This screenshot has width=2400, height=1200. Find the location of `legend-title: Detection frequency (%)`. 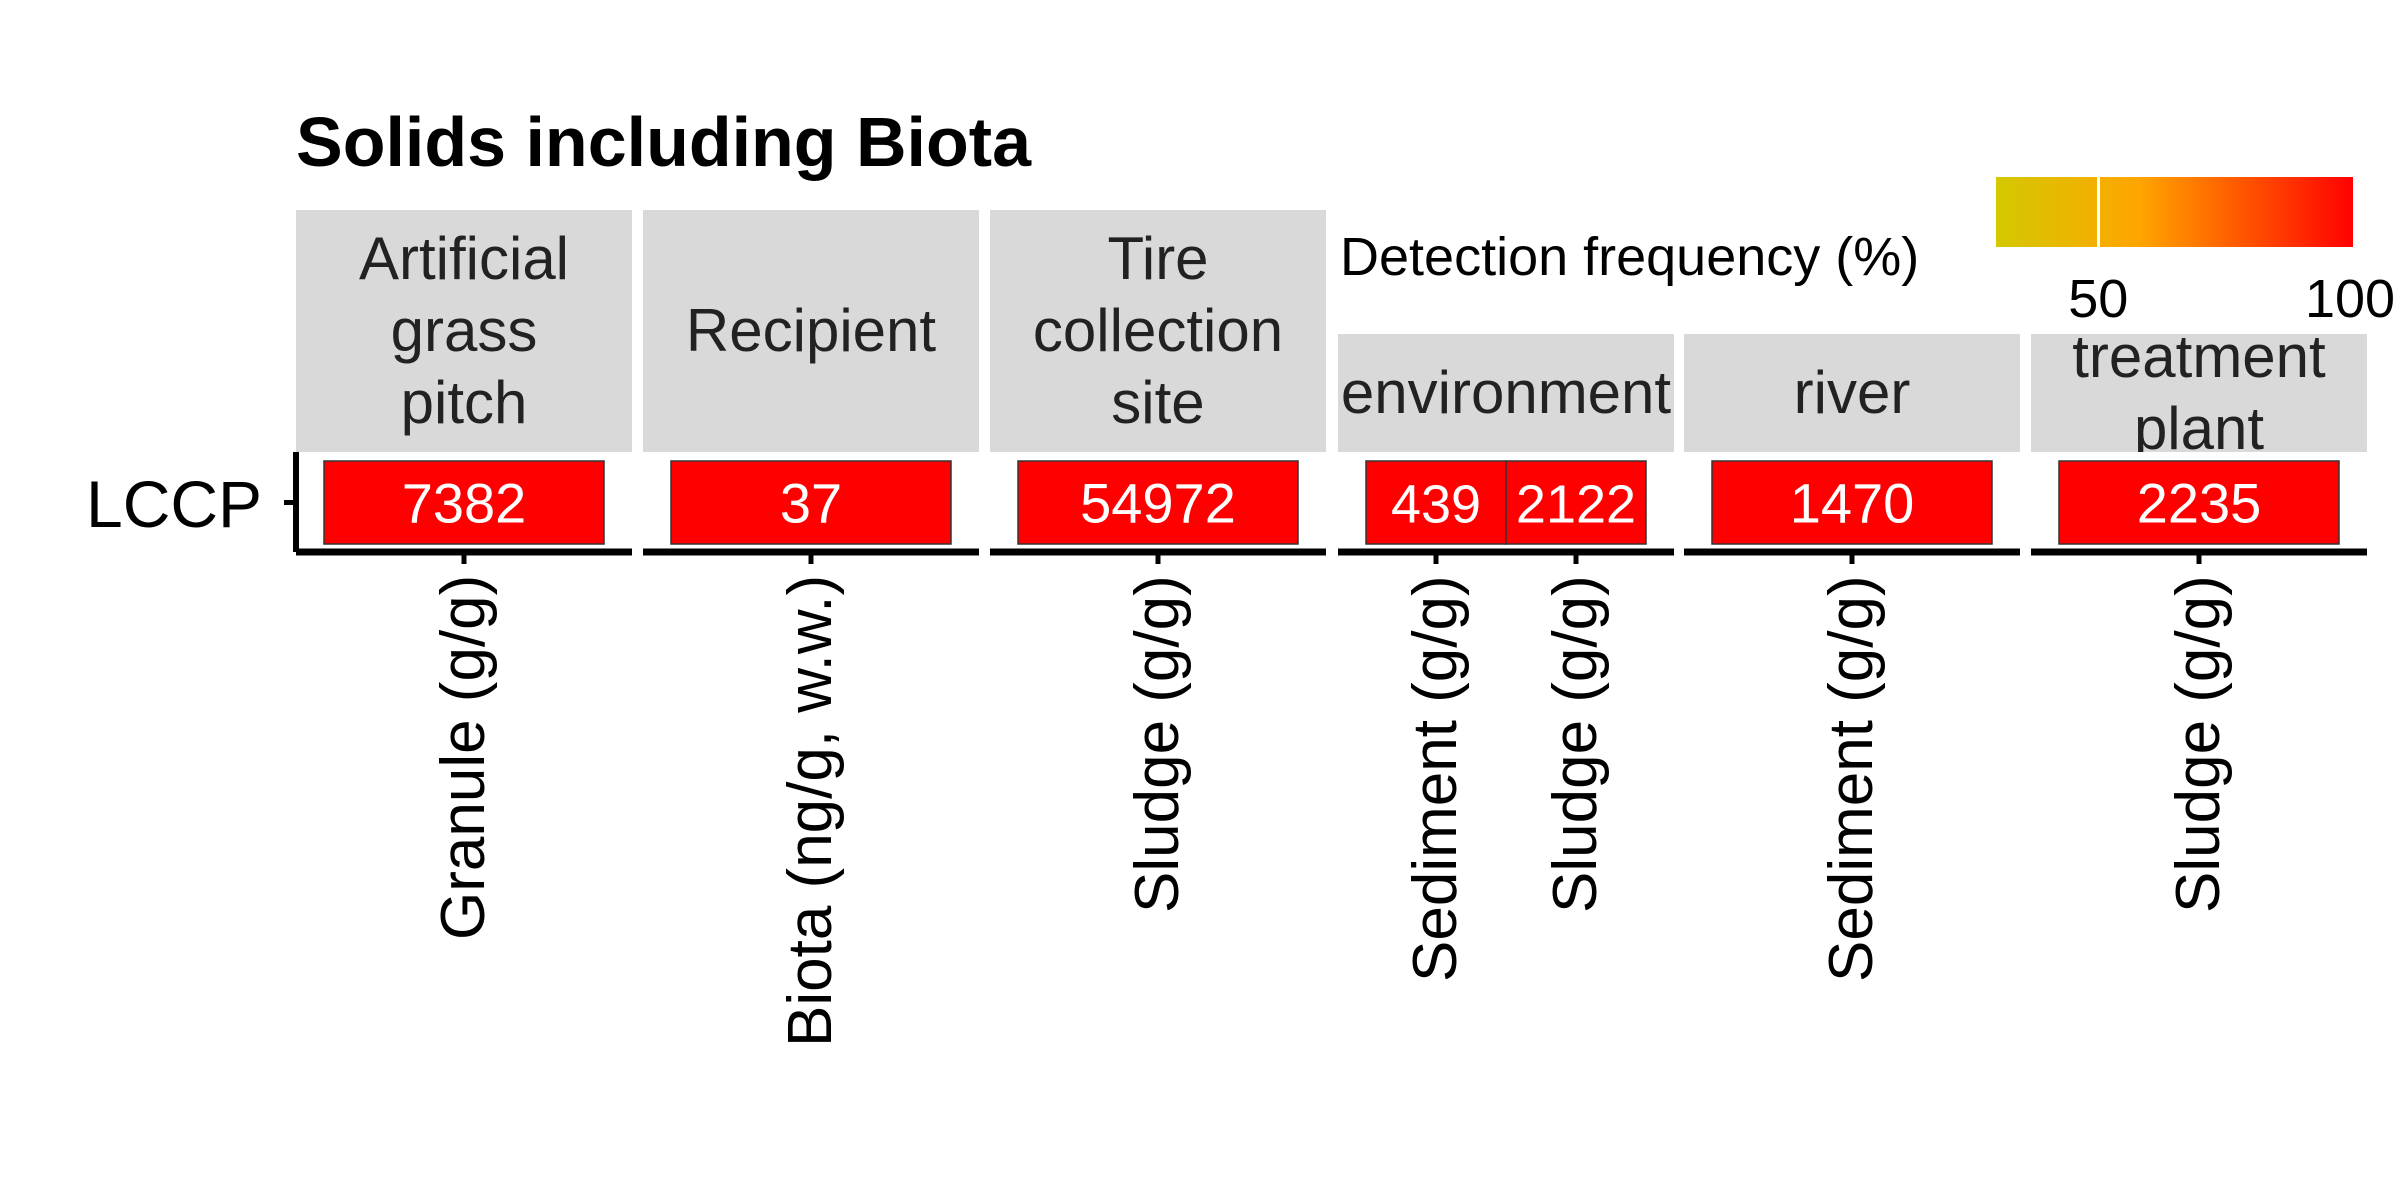

legend-title: Detection frequency (%) is located at coordinates (1630, 257).